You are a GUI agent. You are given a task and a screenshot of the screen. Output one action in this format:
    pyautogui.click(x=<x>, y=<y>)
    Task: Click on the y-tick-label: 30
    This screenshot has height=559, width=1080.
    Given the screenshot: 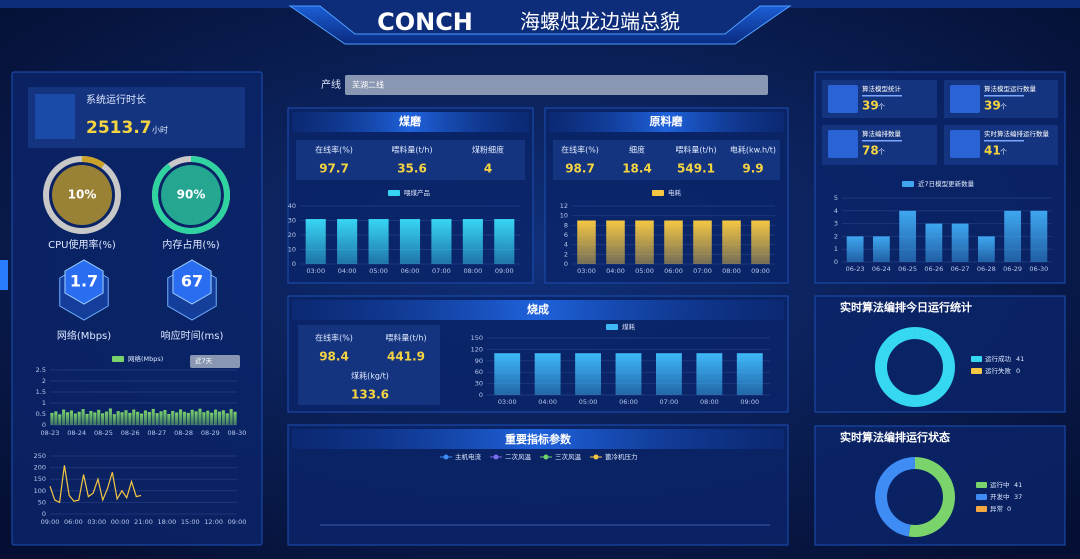 What is the action you would take?
    pyautogui.click(x=292, y=221)
    